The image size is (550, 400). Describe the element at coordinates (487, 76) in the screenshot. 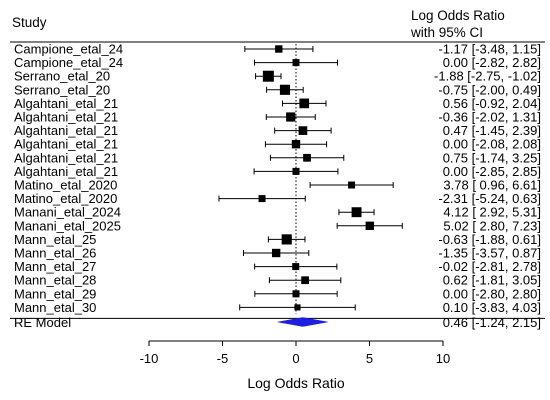

I see `effect-ci-text: -1.88 [-2.75, -1.02]` at that location.